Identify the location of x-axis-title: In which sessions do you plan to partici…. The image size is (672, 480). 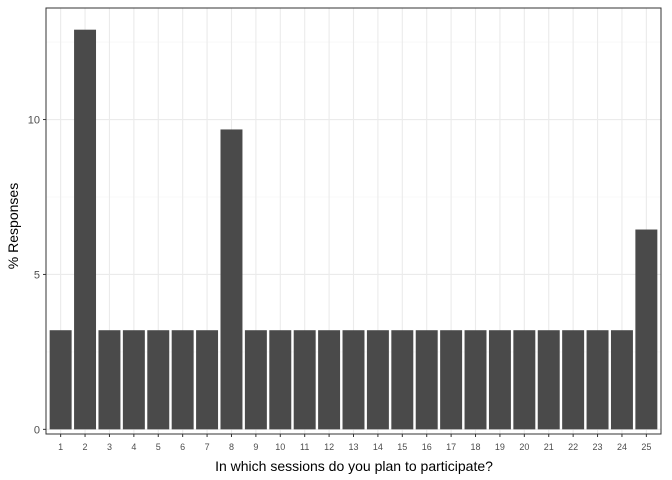
(354, 466).